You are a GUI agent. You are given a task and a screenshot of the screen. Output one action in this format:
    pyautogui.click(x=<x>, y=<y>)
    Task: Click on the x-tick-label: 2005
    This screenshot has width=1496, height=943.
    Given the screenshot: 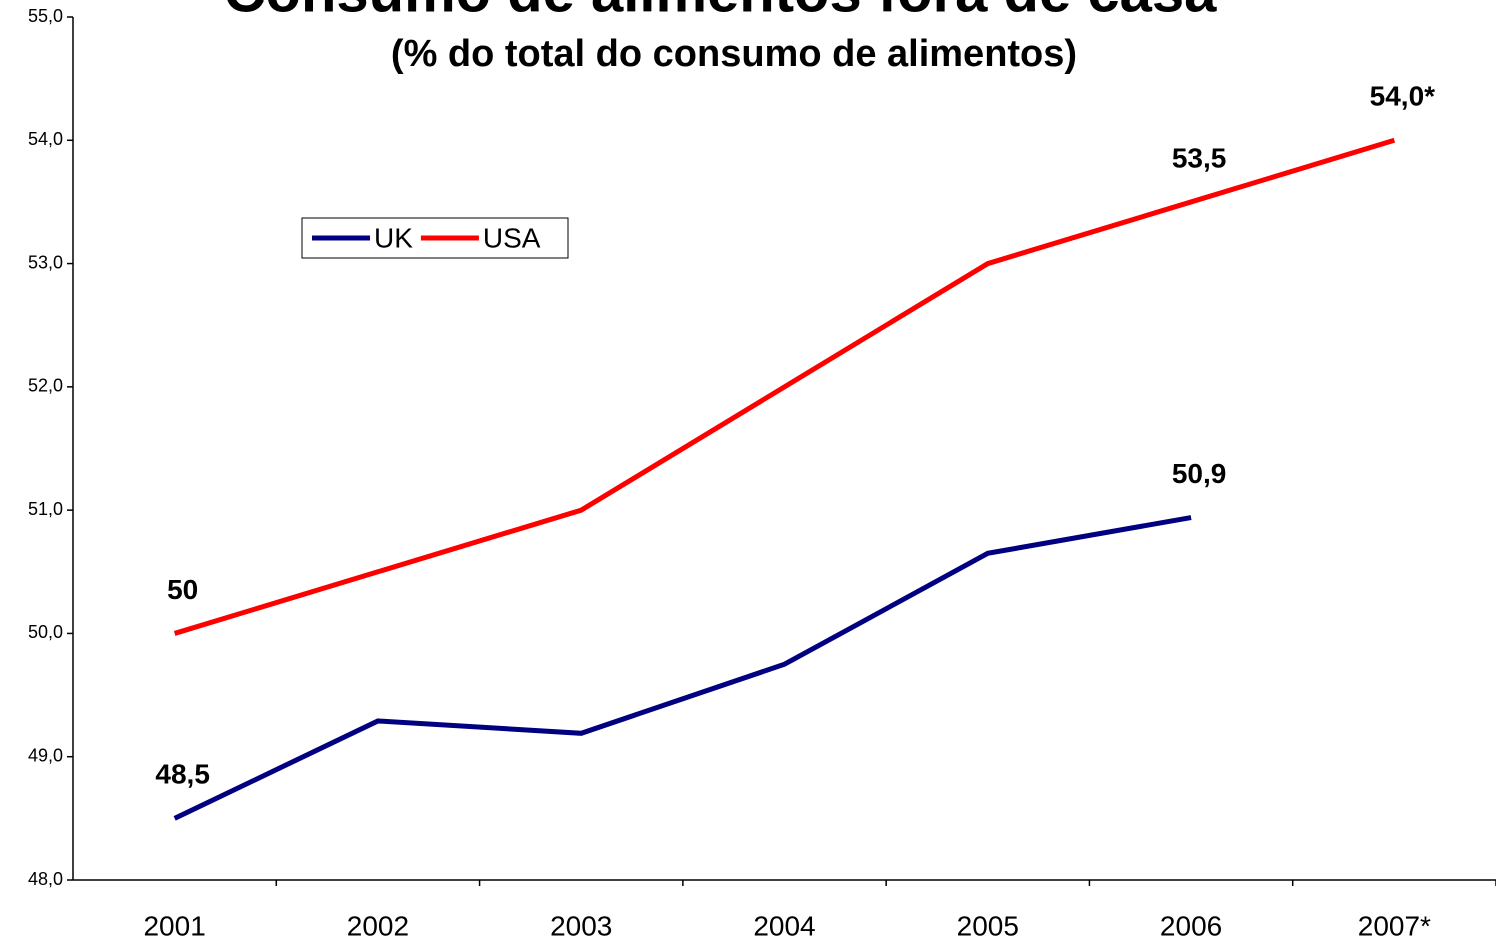 What is the action you would take?
    pyautogui.click(x=988, y=925)
    